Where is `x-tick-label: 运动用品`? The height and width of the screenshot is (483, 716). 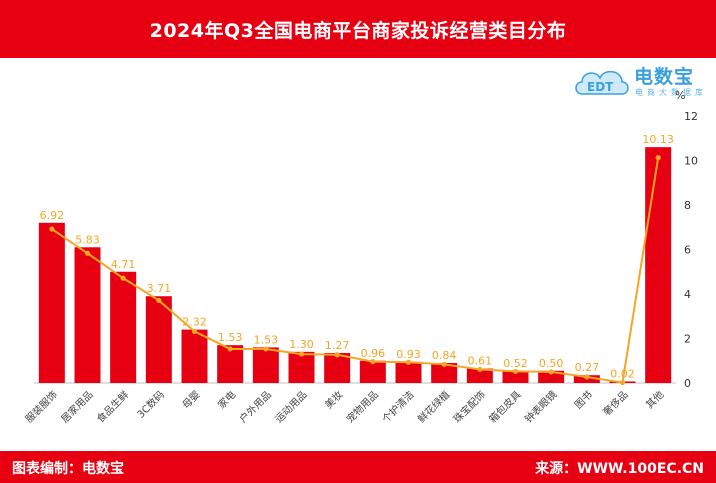
x-tick-label: 运动用品 is located at coordinates (291, 407).